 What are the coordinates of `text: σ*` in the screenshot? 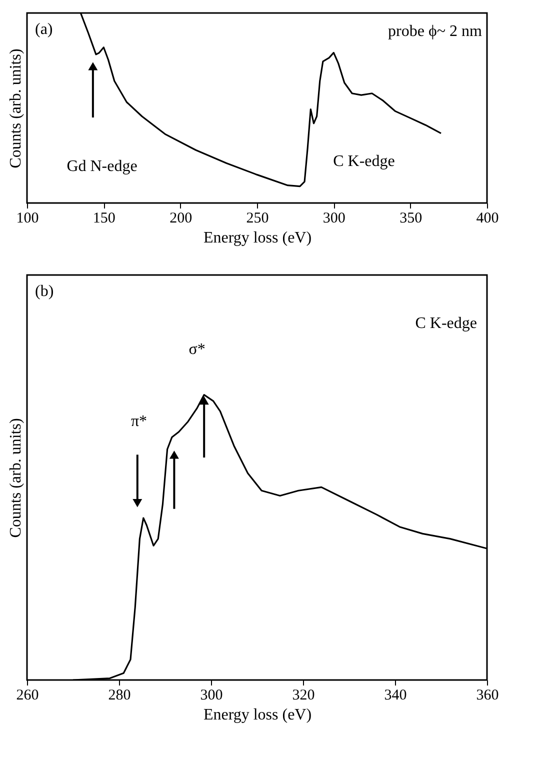 It's located at (197, 349).